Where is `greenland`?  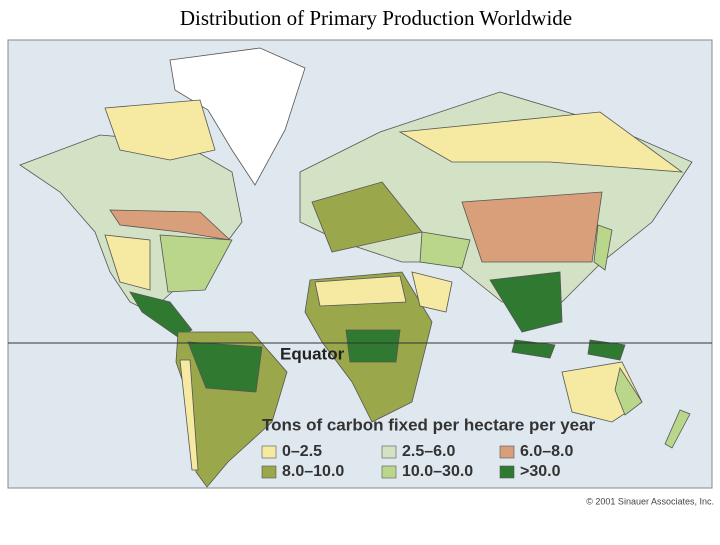
greenland is located at coordinates (237, 116).